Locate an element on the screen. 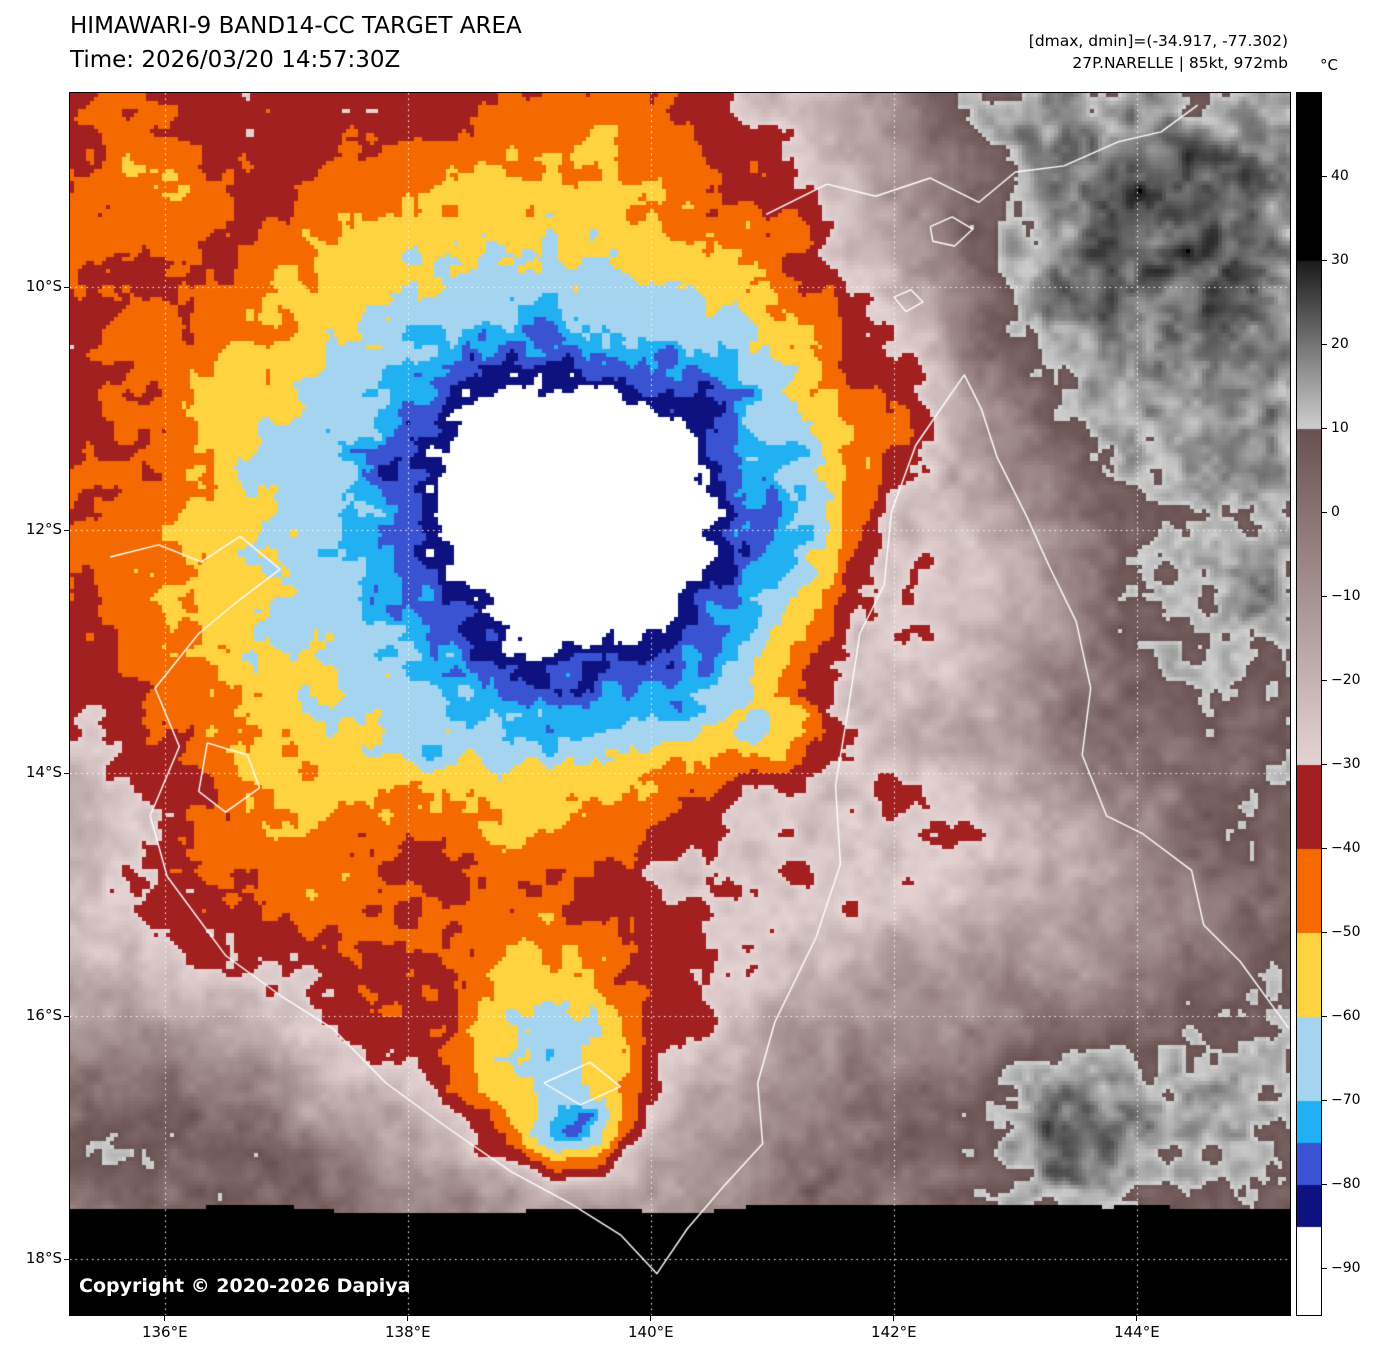  colorbar-tick-label: −60 is located at coordinates (1346, 1015).